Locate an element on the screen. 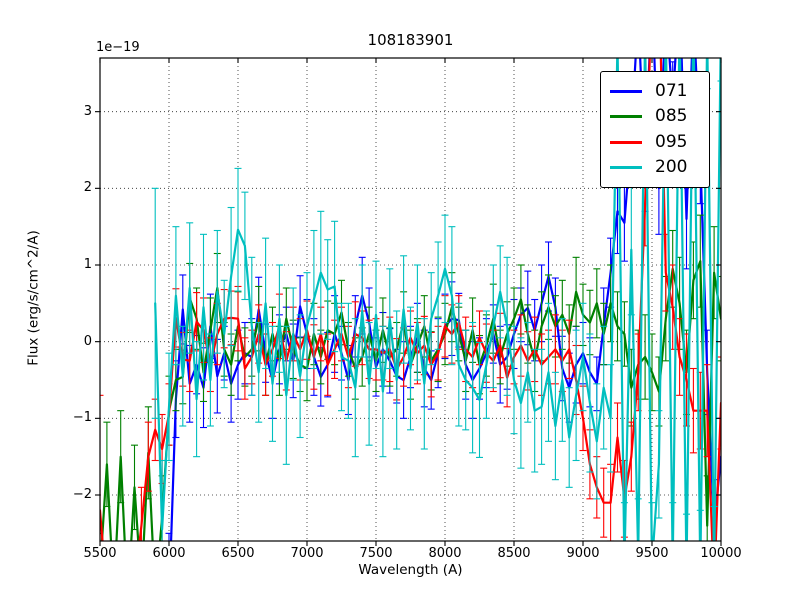  legend: 071 085 095 200 is located at coordinates (655, 129).